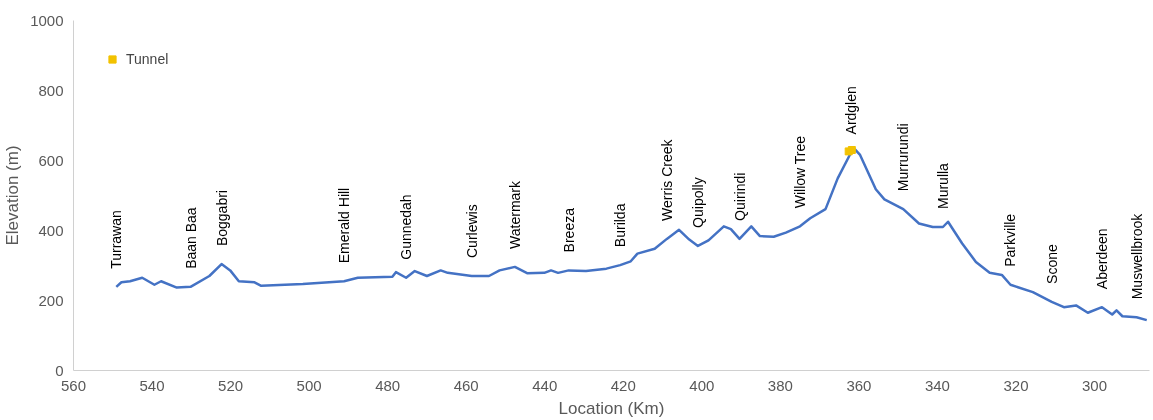 This screenshot has height=420, width=1153. What do you see at coordinates (1101, 259) in the screenshot?
I see `annotation: Aberdeen` at bounding box center [1101, 259].